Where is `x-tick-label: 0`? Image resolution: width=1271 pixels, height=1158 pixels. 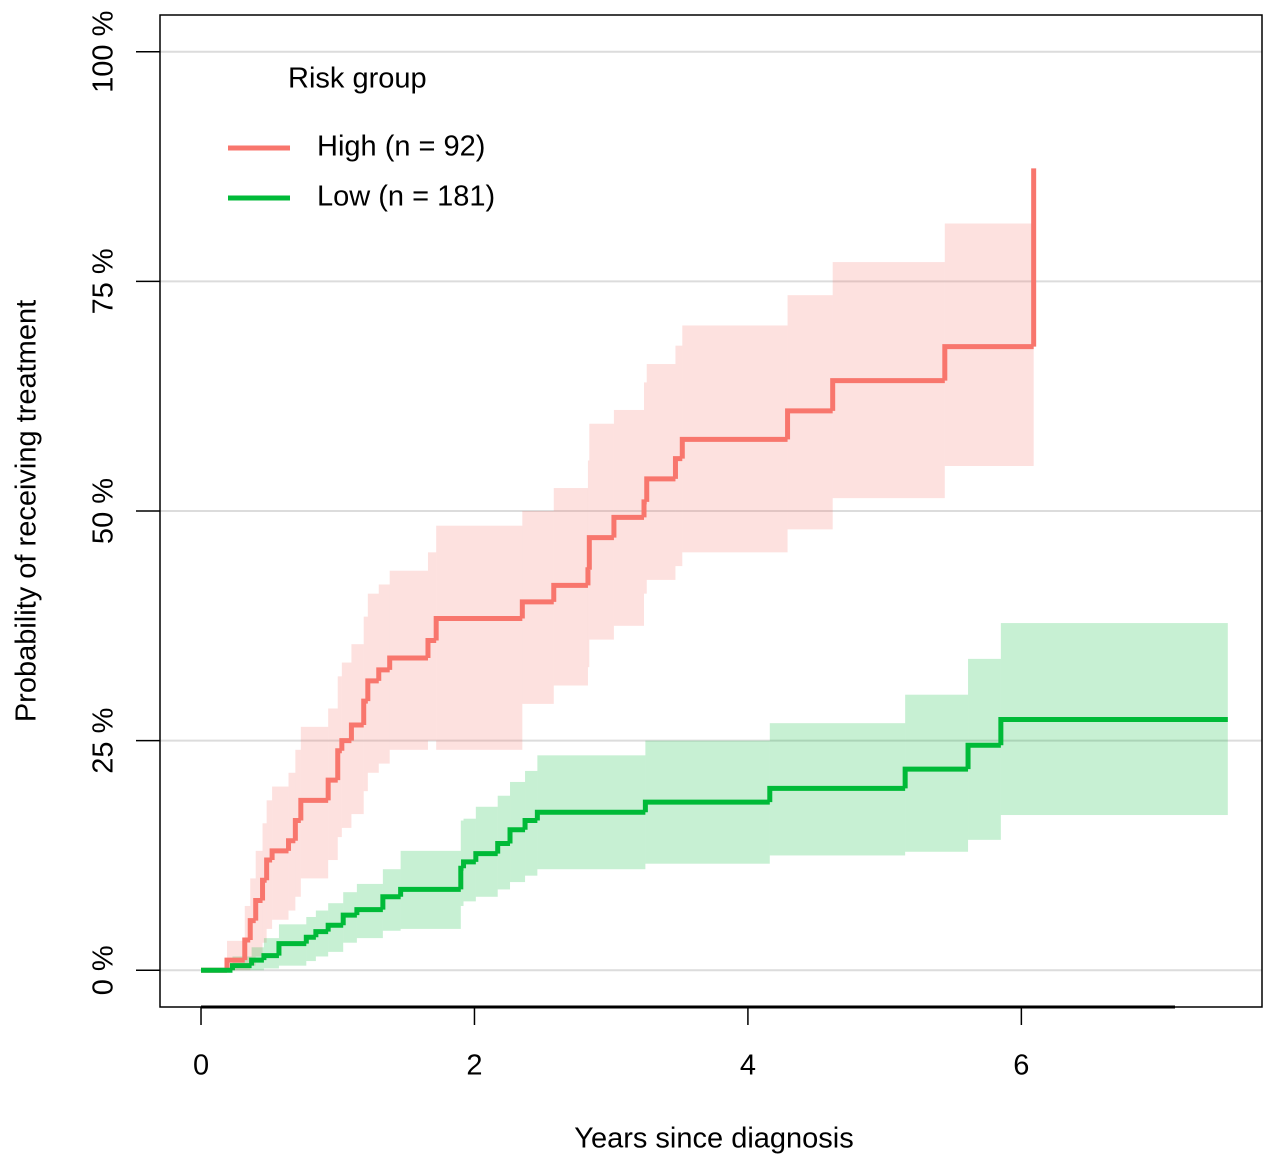 x-tick-label: 0 is located at coordinates (201, 1066).